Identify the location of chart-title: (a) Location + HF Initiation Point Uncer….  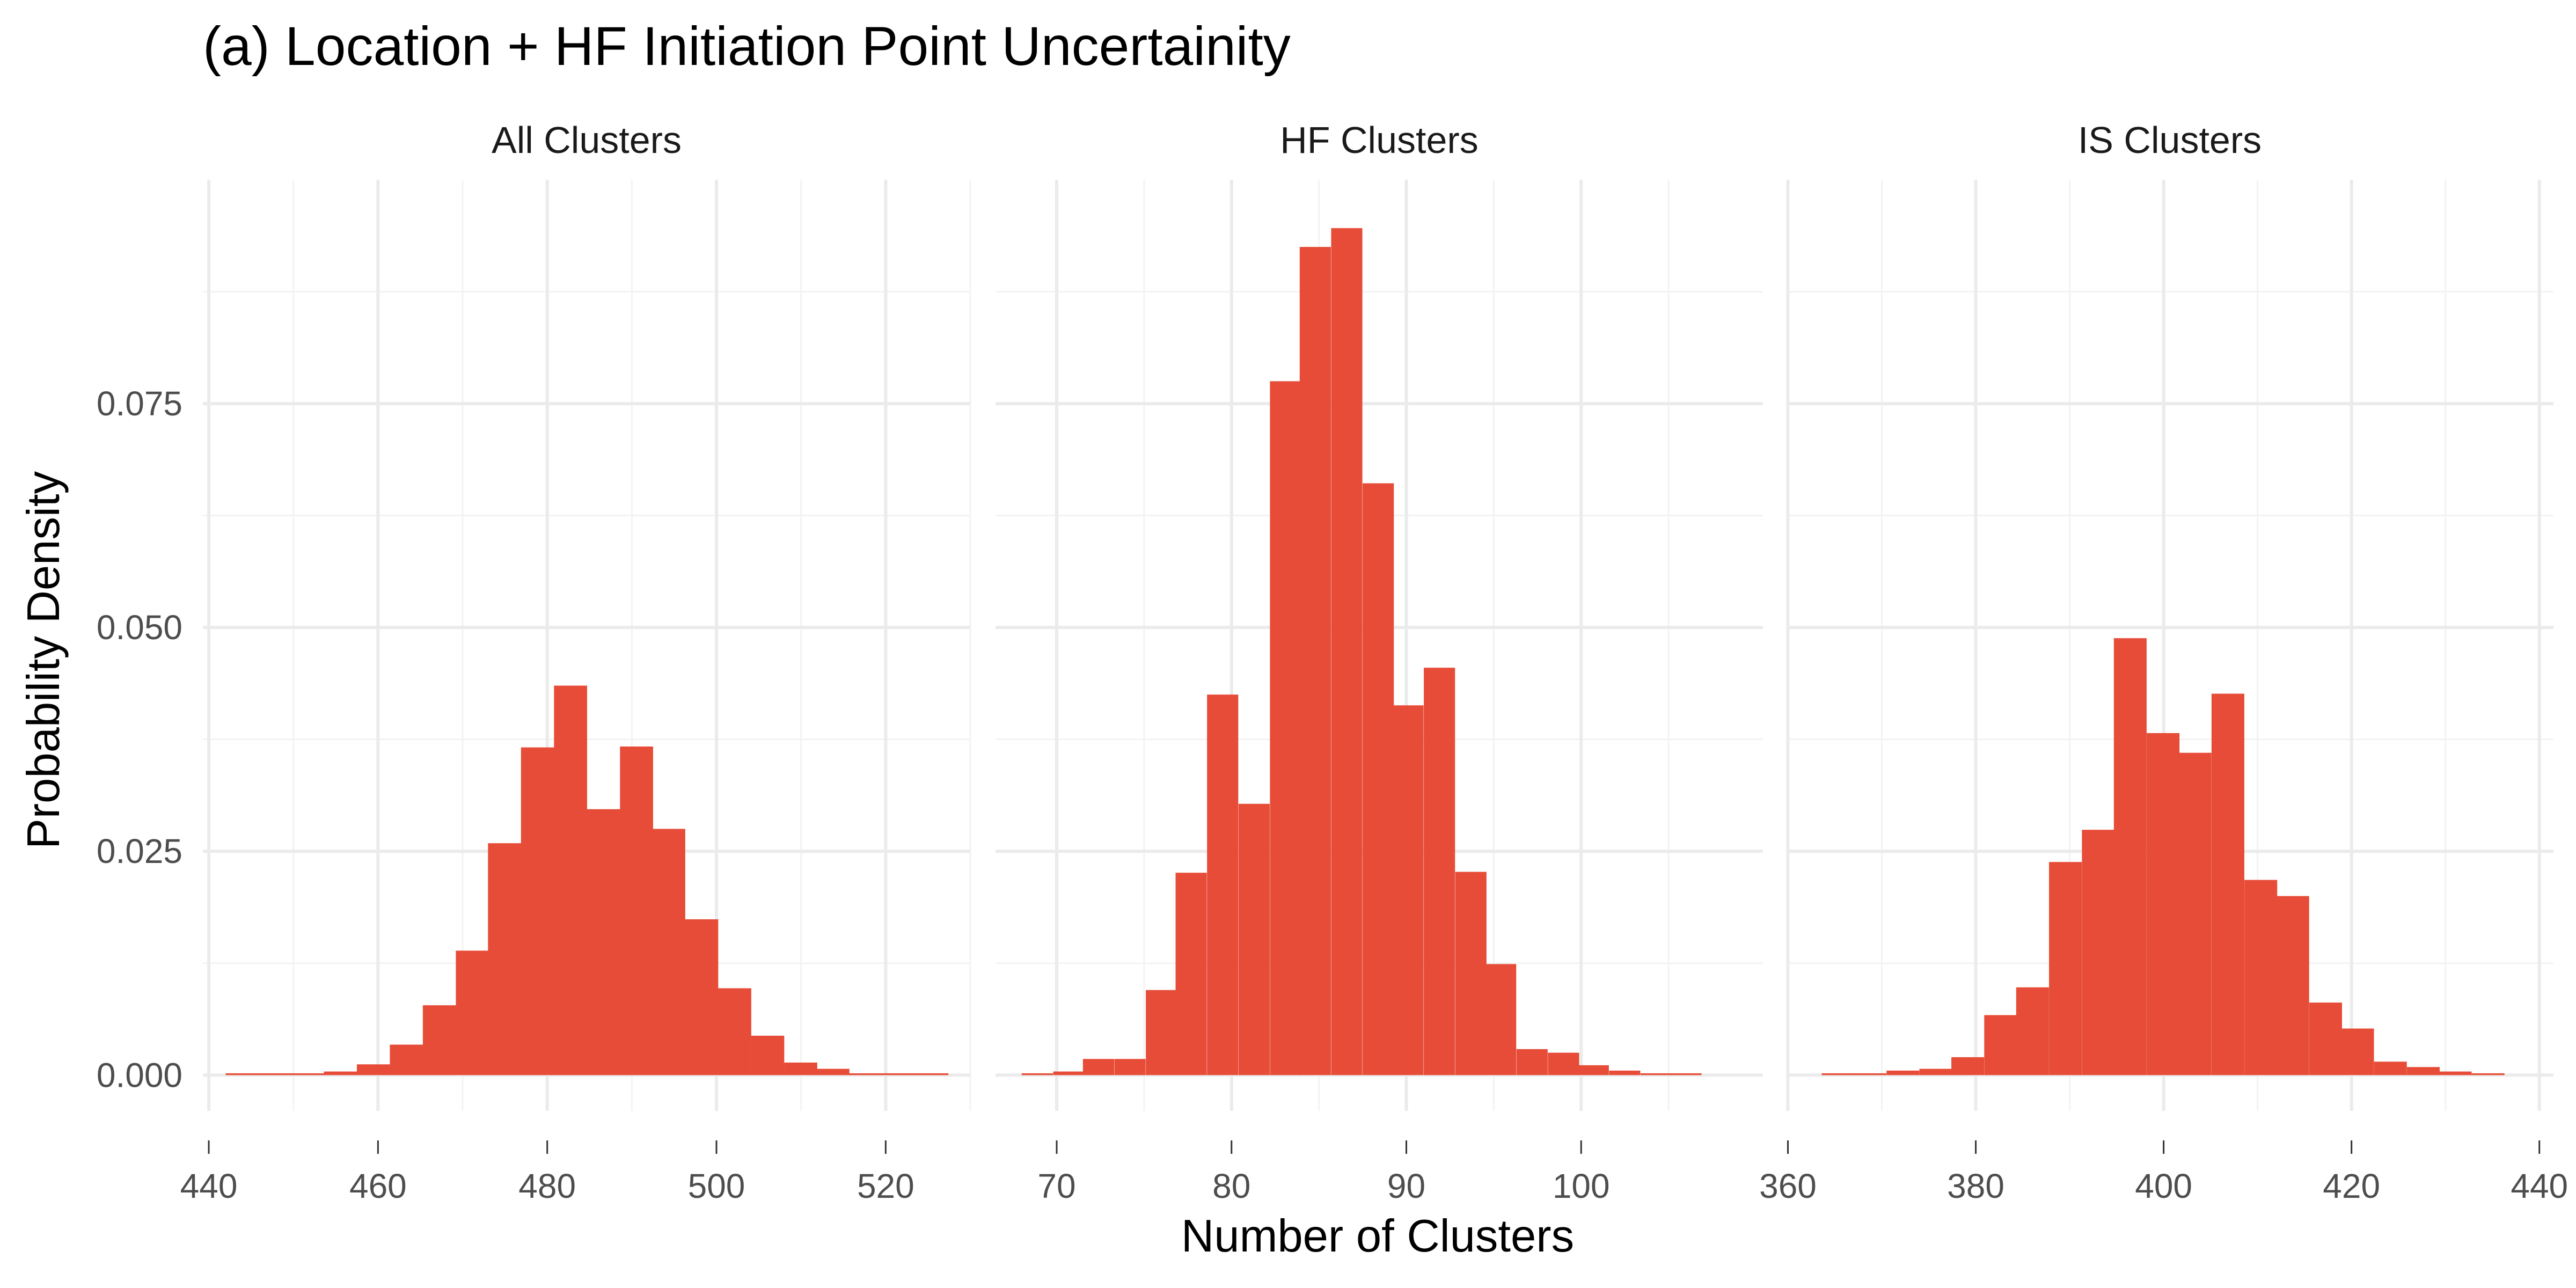
(747, 46).